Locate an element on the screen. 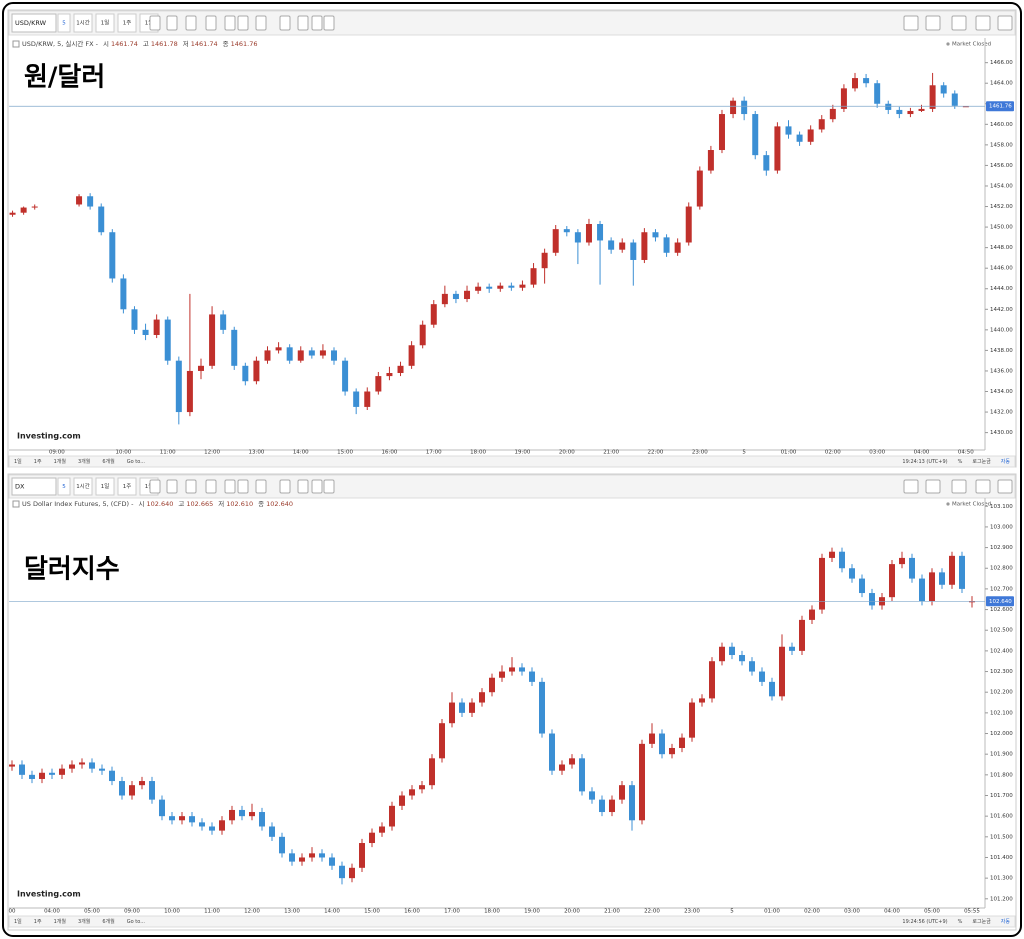  y-tick-label: 1430.00 is located at coordinates (1001, 433).